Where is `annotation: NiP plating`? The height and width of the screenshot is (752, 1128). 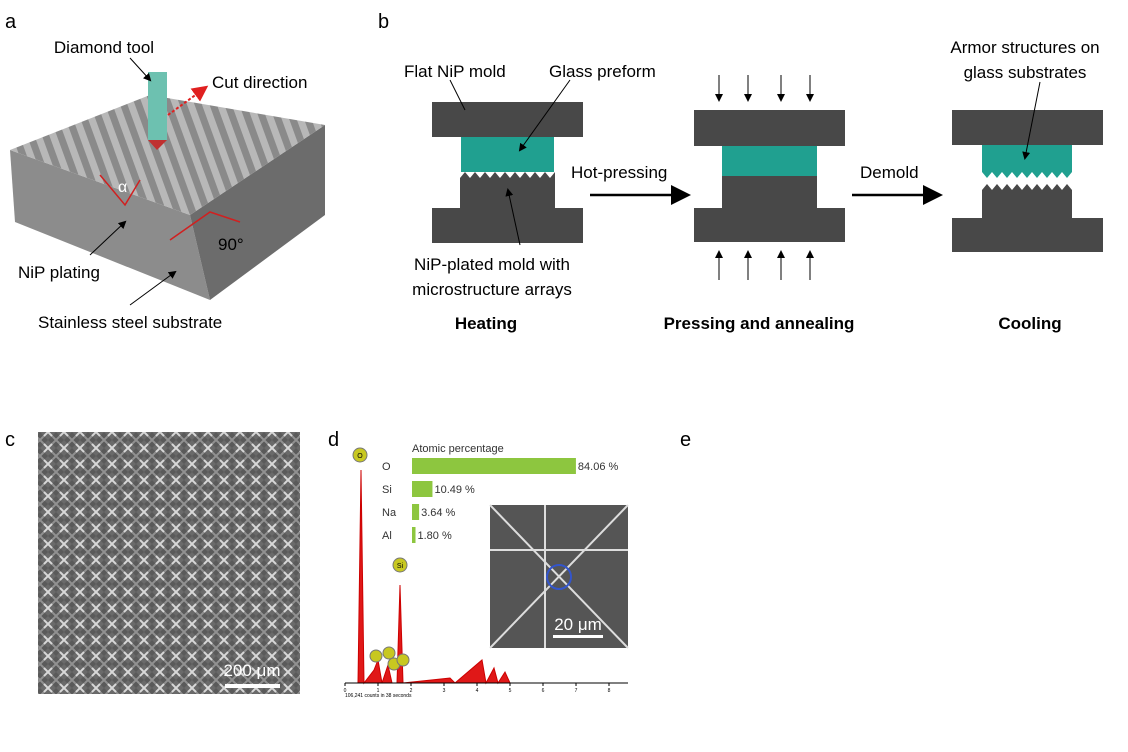
annotation: NiP plating is located at coordinates (59, 272).